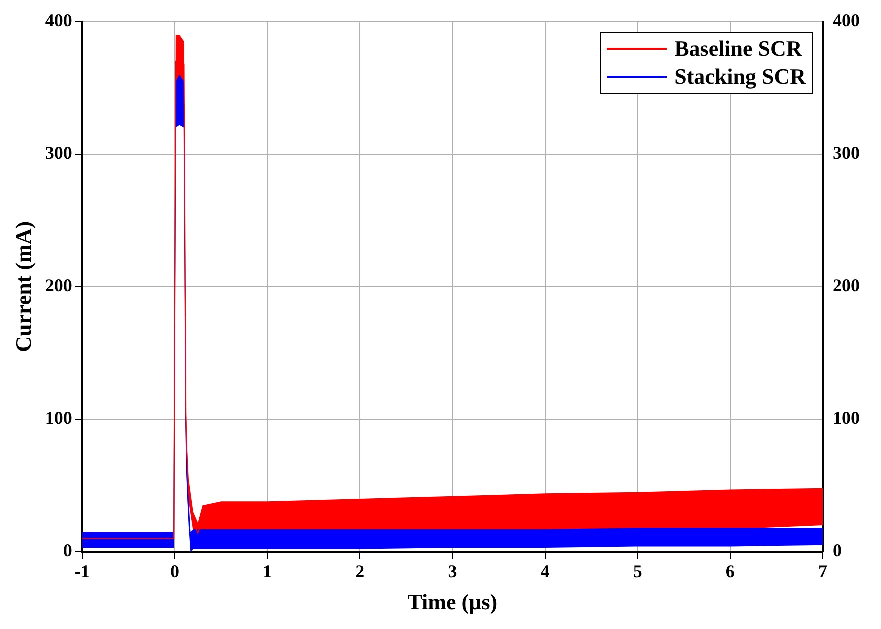 This screenshot has width=881, height=629. I want to click on x-tick-label: 2, so click(360, 571).